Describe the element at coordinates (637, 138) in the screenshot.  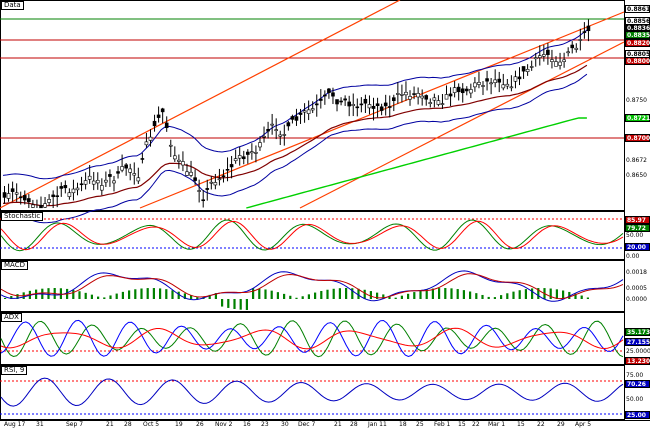
I see `main-price-label: 0.8700` at that location.